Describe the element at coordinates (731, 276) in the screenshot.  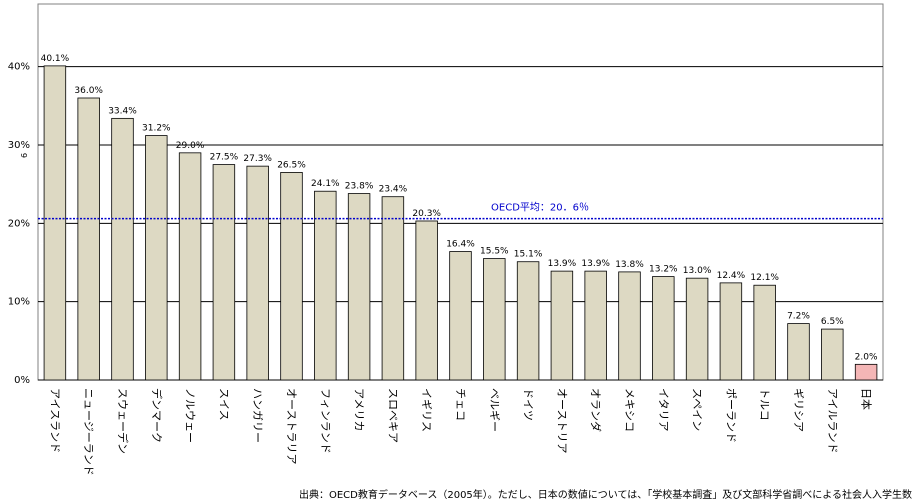
I see `data-label: 12.4%` at that location.